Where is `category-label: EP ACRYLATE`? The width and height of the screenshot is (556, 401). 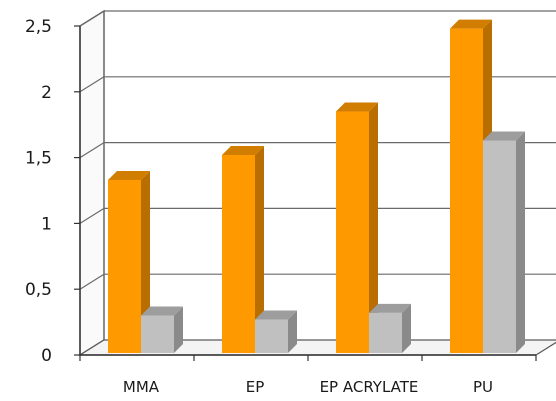
category-label: EP ACRYLATE is located at coordinates (369, 387).